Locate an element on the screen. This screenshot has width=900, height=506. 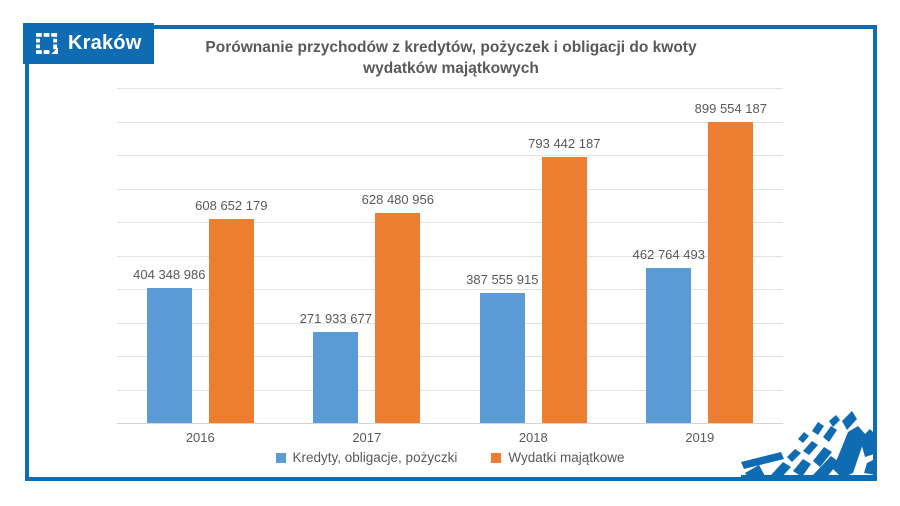
krakow-dashed-square-icon is located at coordinates (47, 43).